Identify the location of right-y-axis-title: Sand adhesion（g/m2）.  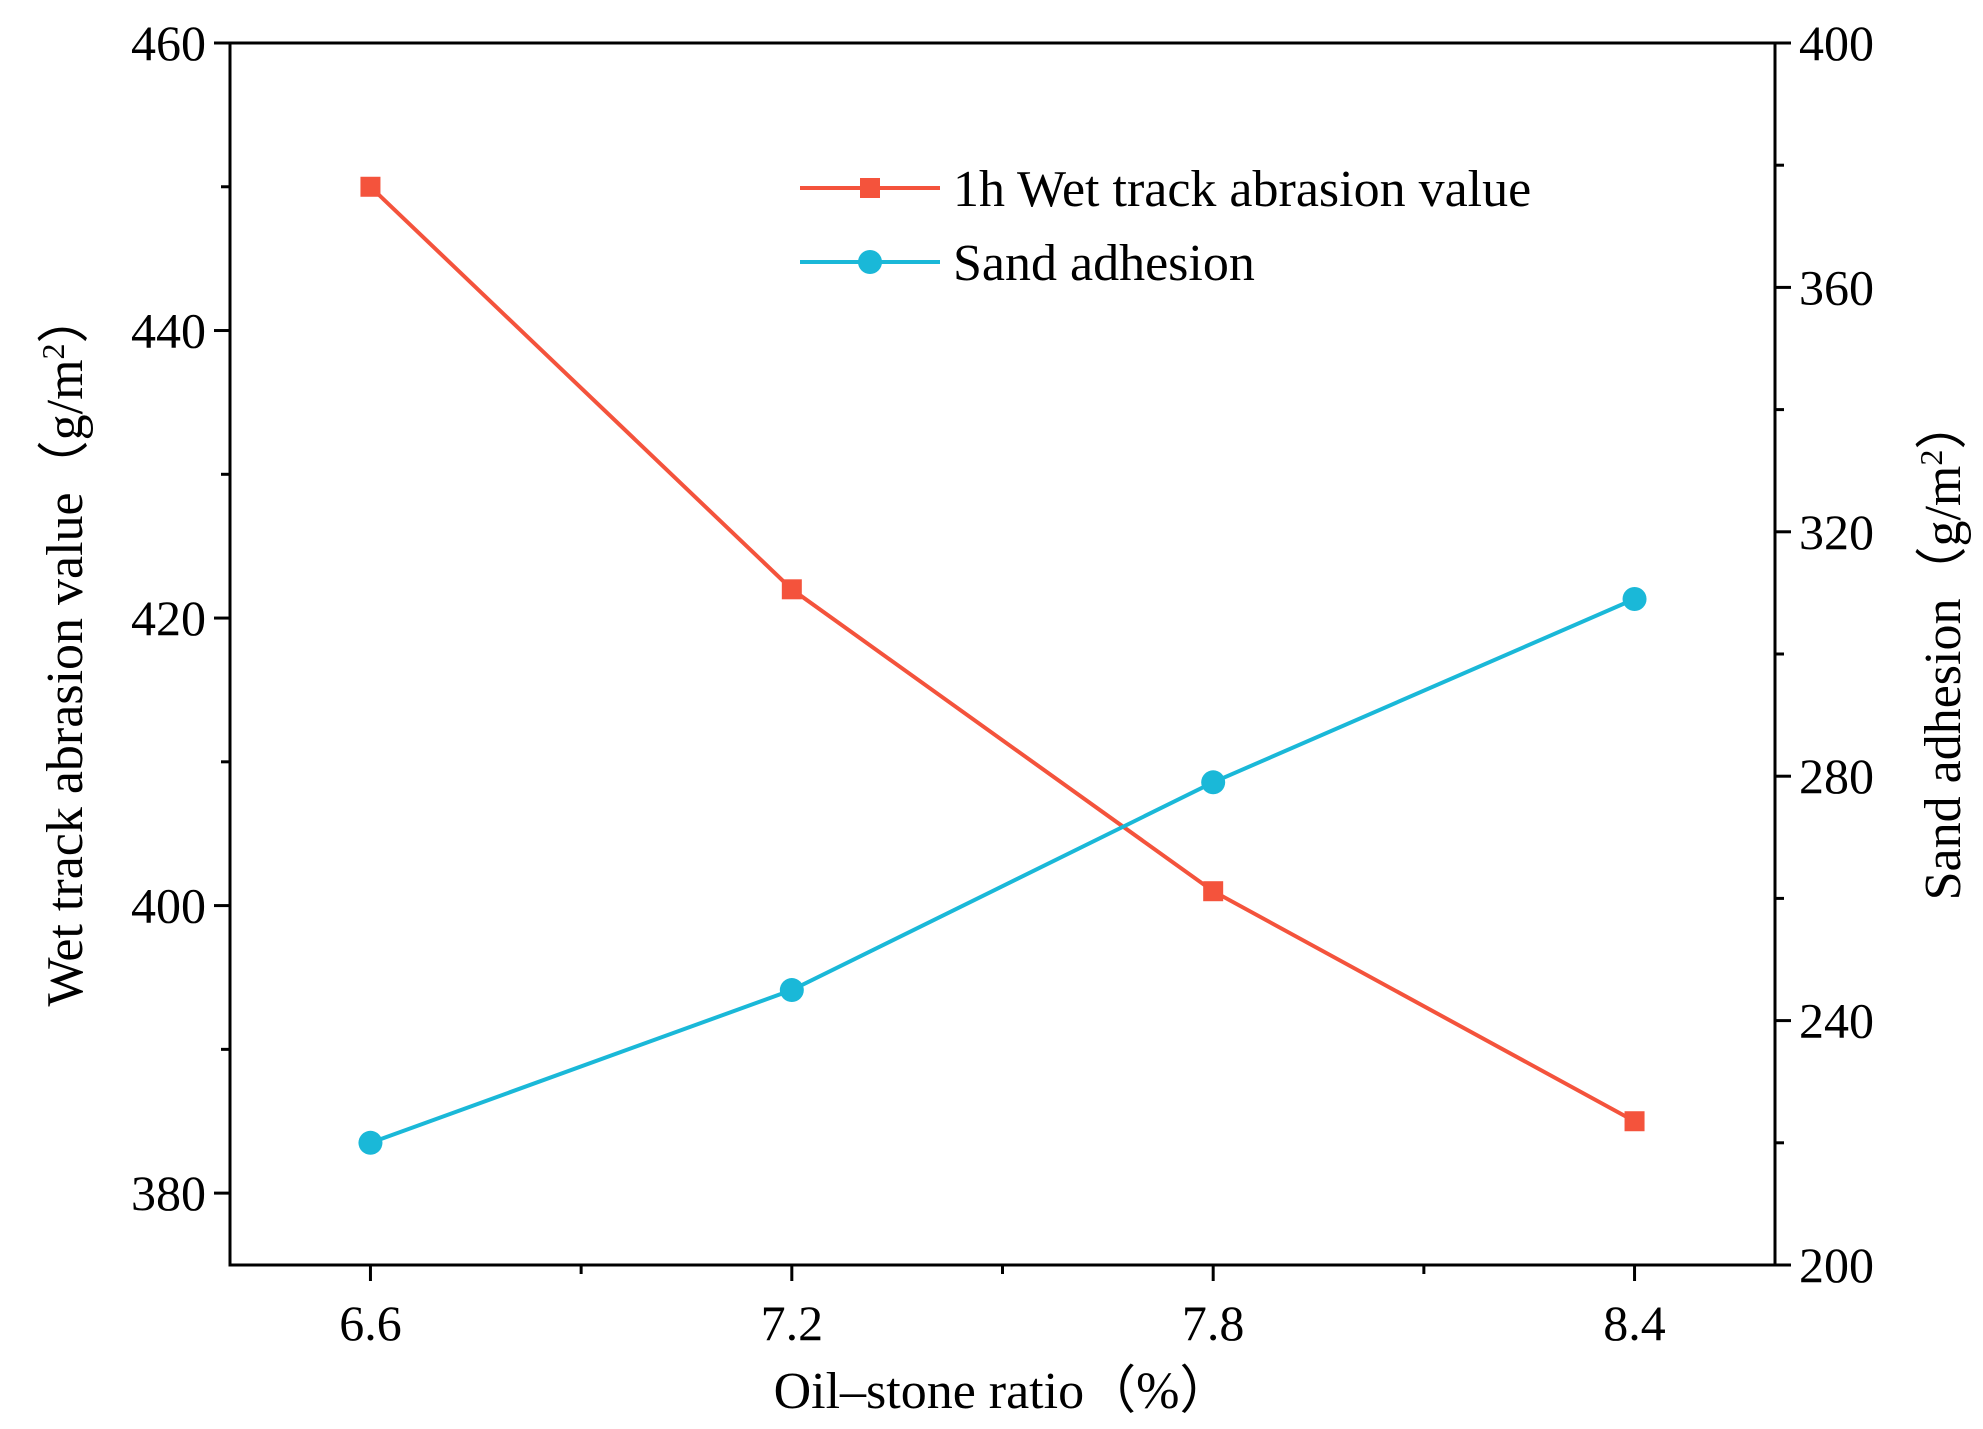
(1942, 649).